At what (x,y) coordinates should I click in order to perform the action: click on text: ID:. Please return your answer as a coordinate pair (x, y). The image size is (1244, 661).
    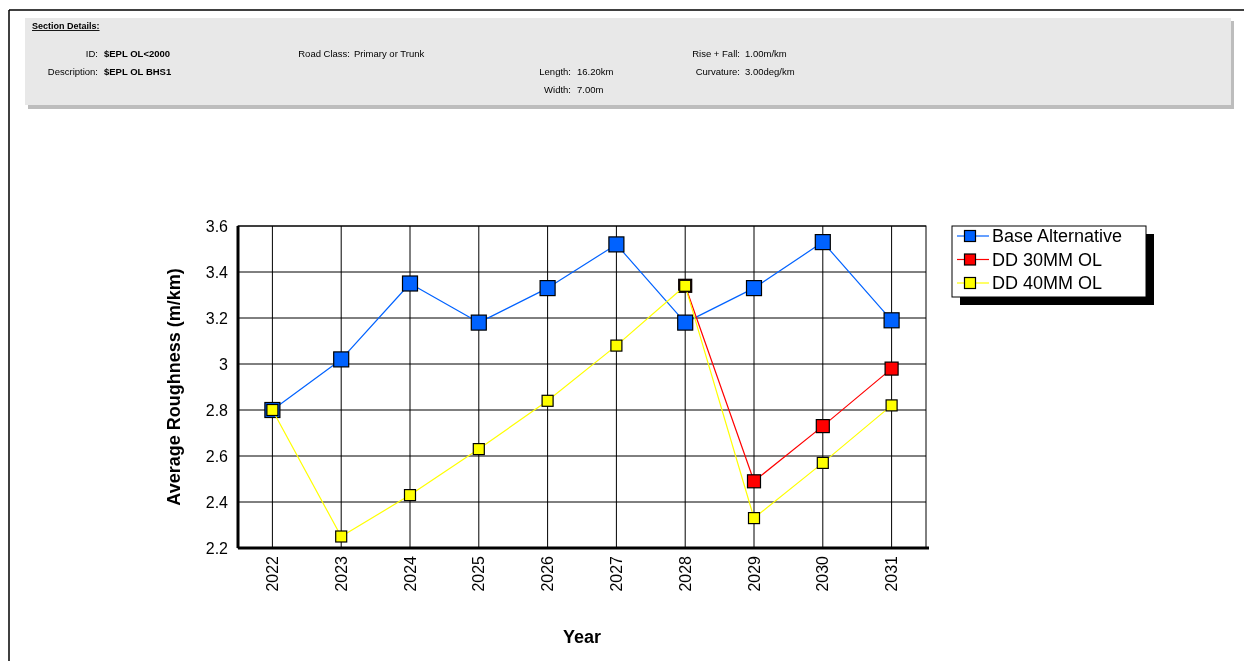
    Looking at the image, I should click on (91, 53).